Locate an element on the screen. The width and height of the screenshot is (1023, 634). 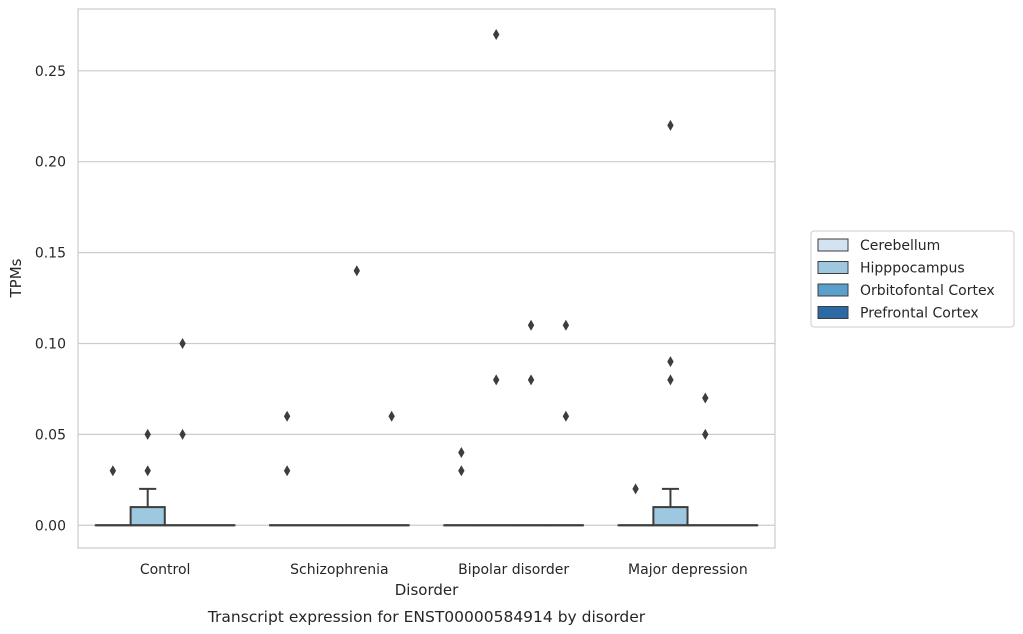
y-tick-label: 0.05 is located at coordinates (50, 435).